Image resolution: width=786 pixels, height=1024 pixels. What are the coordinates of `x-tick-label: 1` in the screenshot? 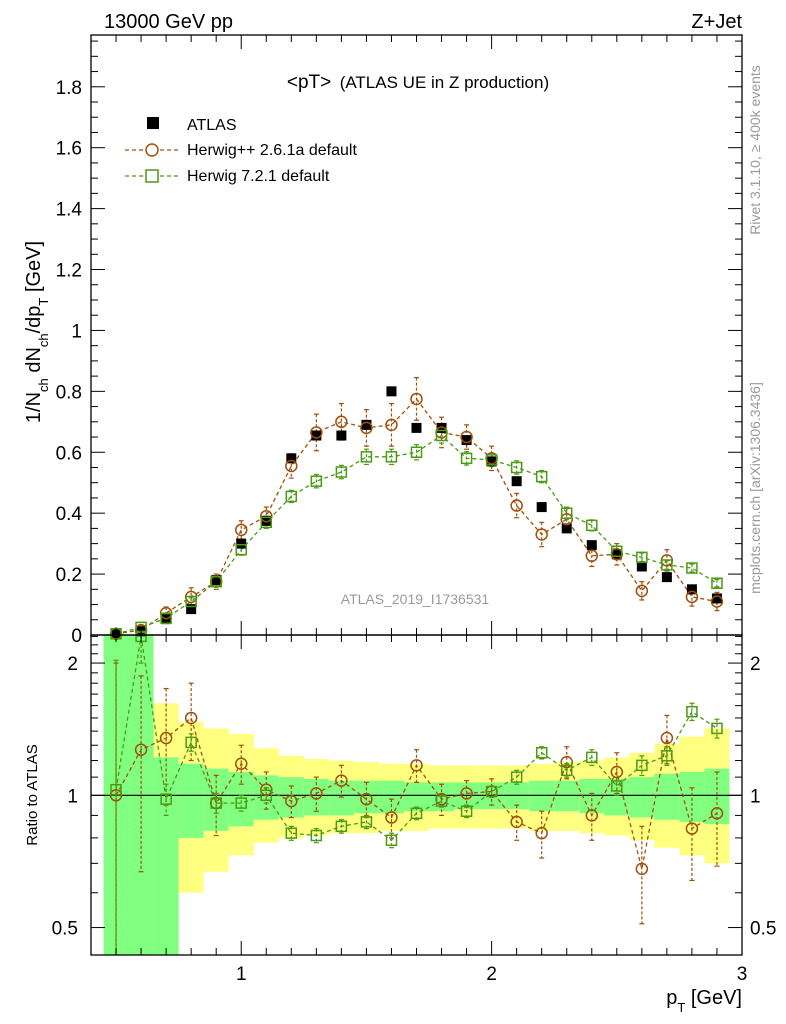 It's located at (241, 974).